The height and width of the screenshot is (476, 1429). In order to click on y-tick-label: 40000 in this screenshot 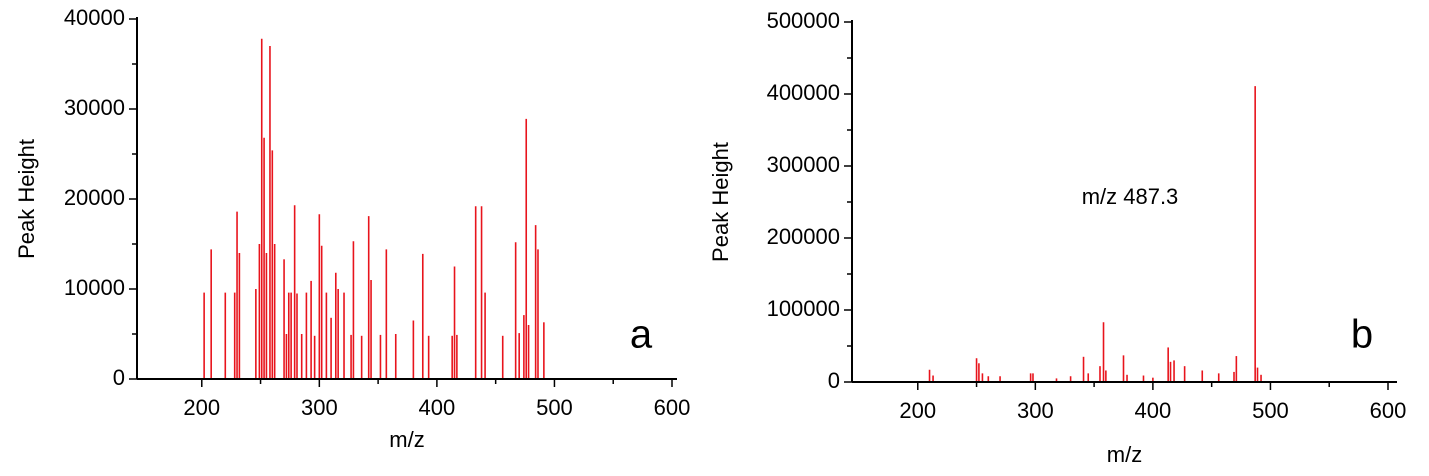, I will do `click(94, 17)`.